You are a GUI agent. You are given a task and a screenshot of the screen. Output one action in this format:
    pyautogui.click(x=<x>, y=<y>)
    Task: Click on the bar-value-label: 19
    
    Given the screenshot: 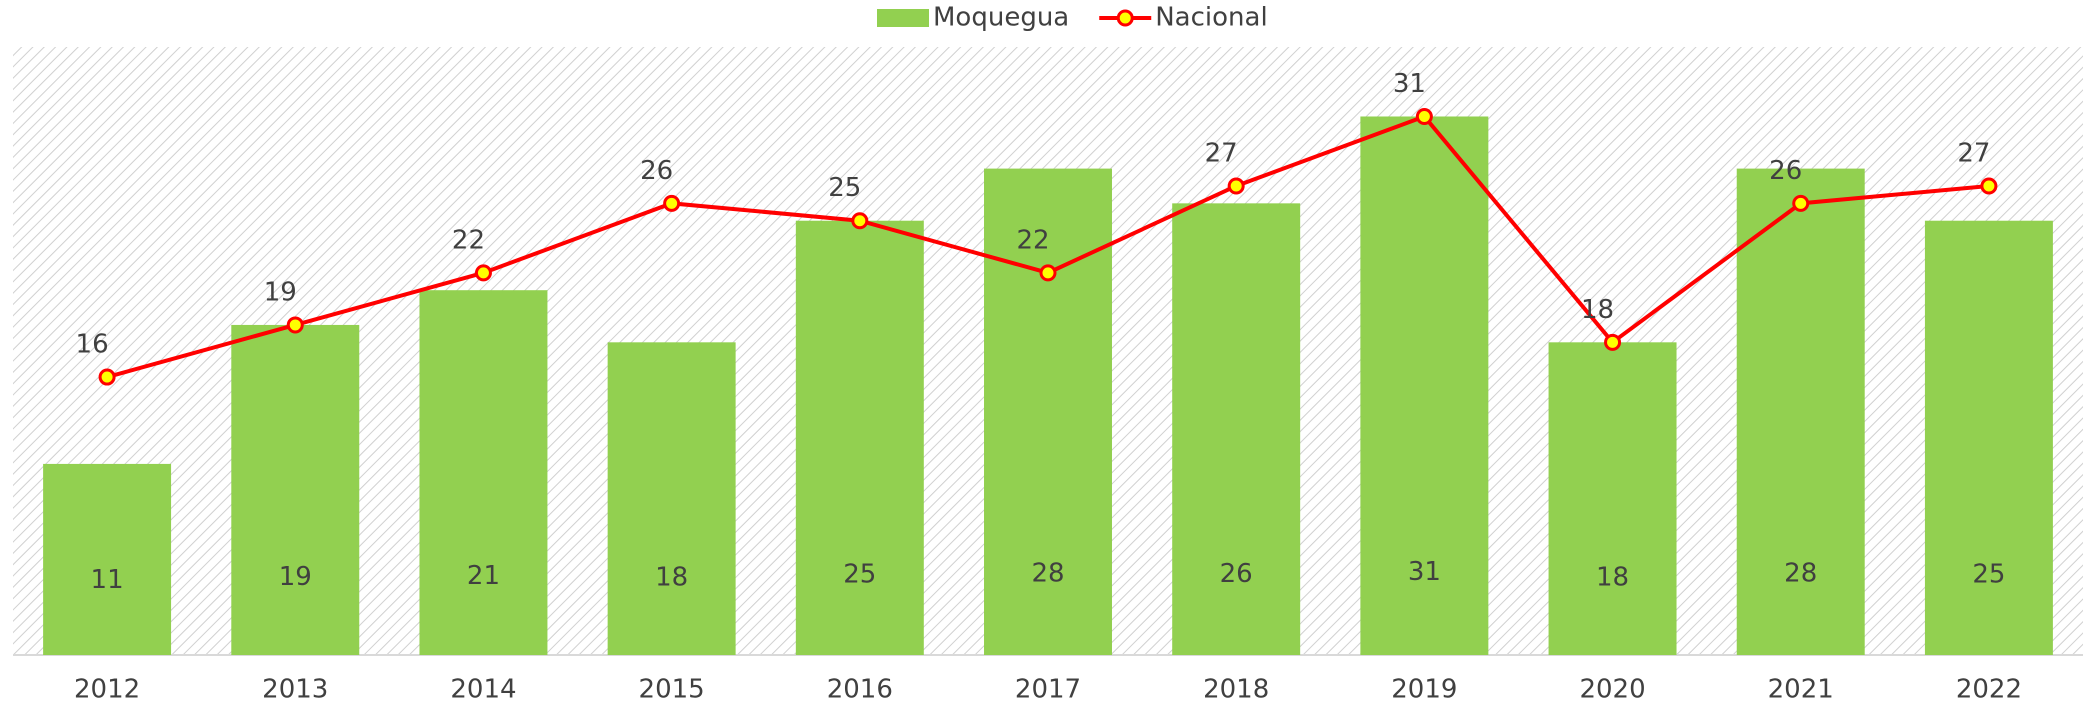 What is the action you would take?
    pyautogui.click(x=295, y=577)
    